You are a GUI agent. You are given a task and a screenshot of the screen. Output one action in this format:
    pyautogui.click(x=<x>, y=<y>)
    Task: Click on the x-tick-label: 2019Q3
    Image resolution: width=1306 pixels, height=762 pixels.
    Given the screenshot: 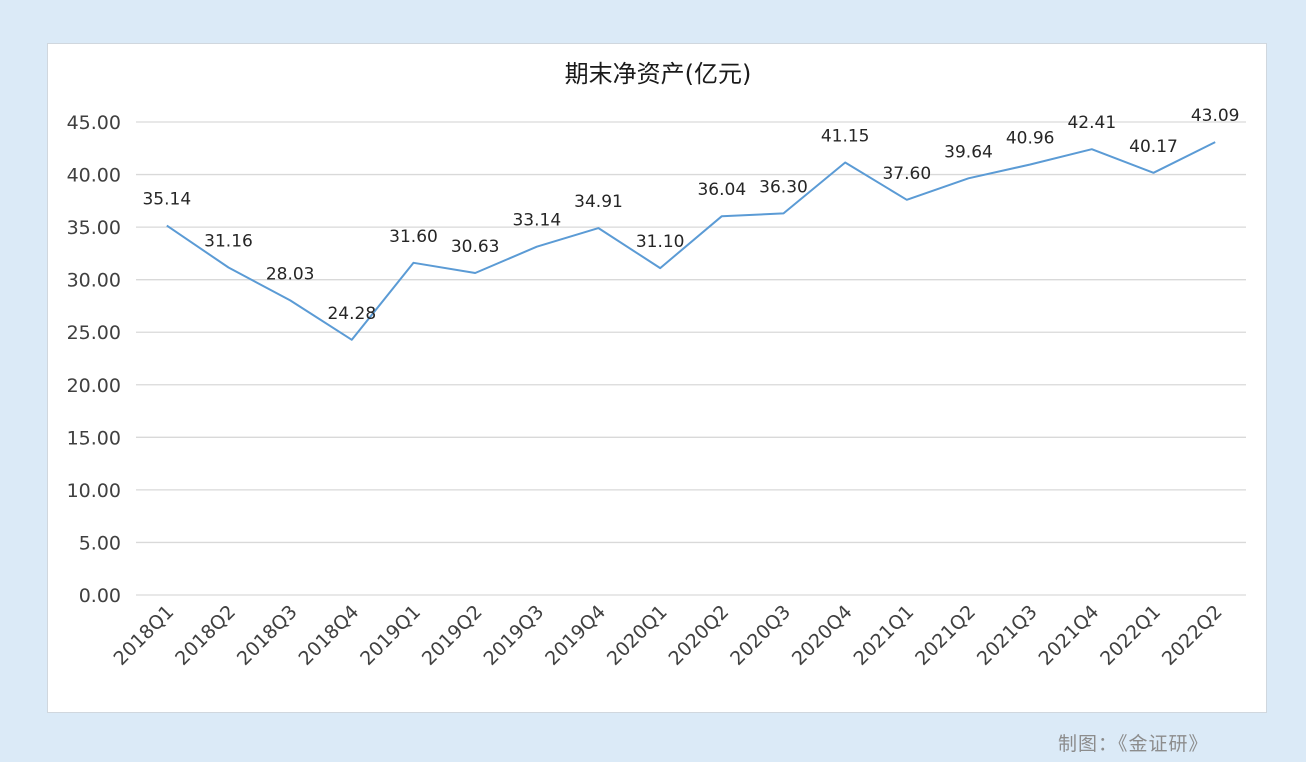 What is the action you would take?
    pyautogui.click(x=513, y=635)
    